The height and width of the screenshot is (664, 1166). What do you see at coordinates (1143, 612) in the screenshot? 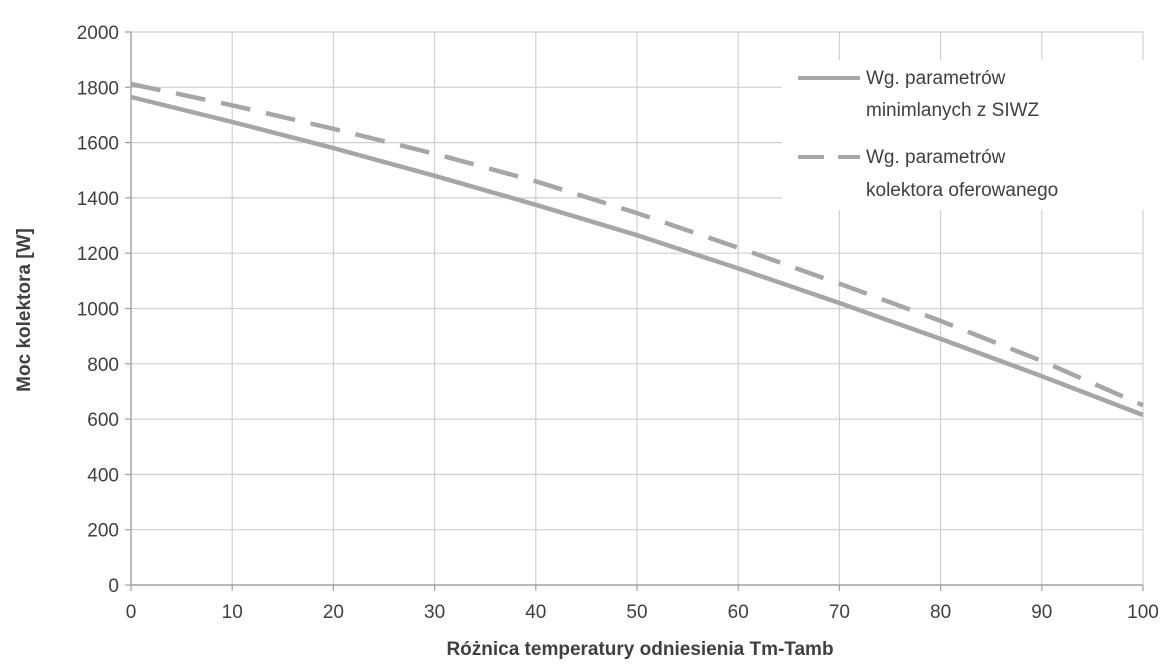
I see `x-tick-label: 100` at bounding box center [1143, 612].